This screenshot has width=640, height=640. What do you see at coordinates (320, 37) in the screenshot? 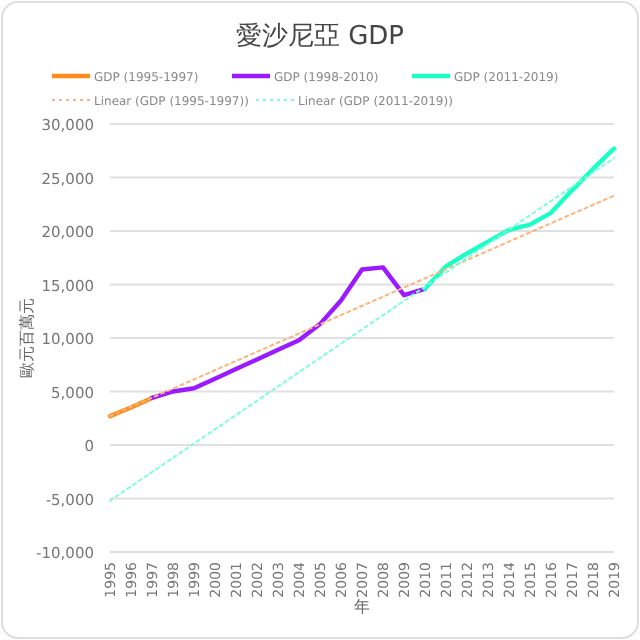
I see `chart-title: 愛沙尼亞 GDP` at bounding box center [320, 37].